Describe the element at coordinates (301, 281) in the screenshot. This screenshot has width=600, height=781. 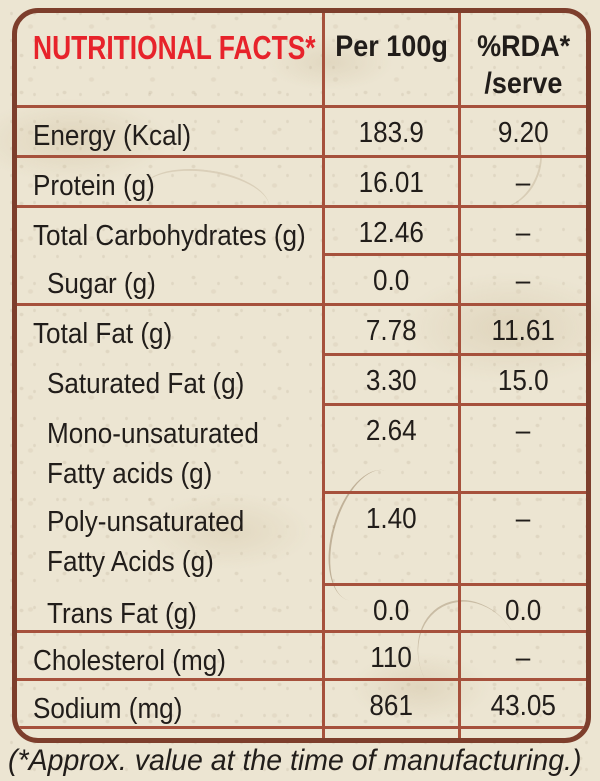
I see `row-sugar: Sugar (g) 0.0 –` at that location.